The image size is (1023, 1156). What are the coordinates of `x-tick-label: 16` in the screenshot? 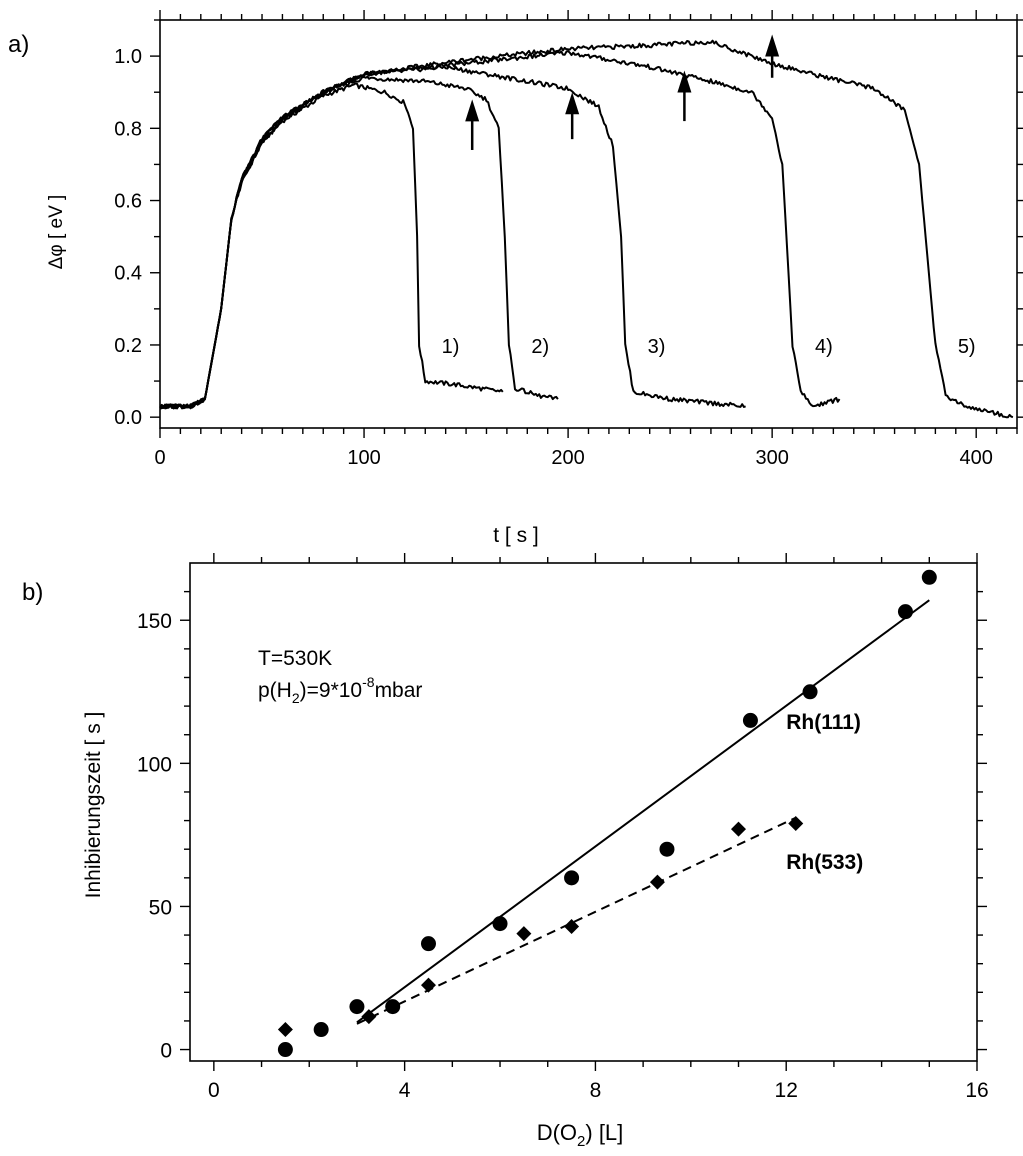 It's located at (976, 1090).